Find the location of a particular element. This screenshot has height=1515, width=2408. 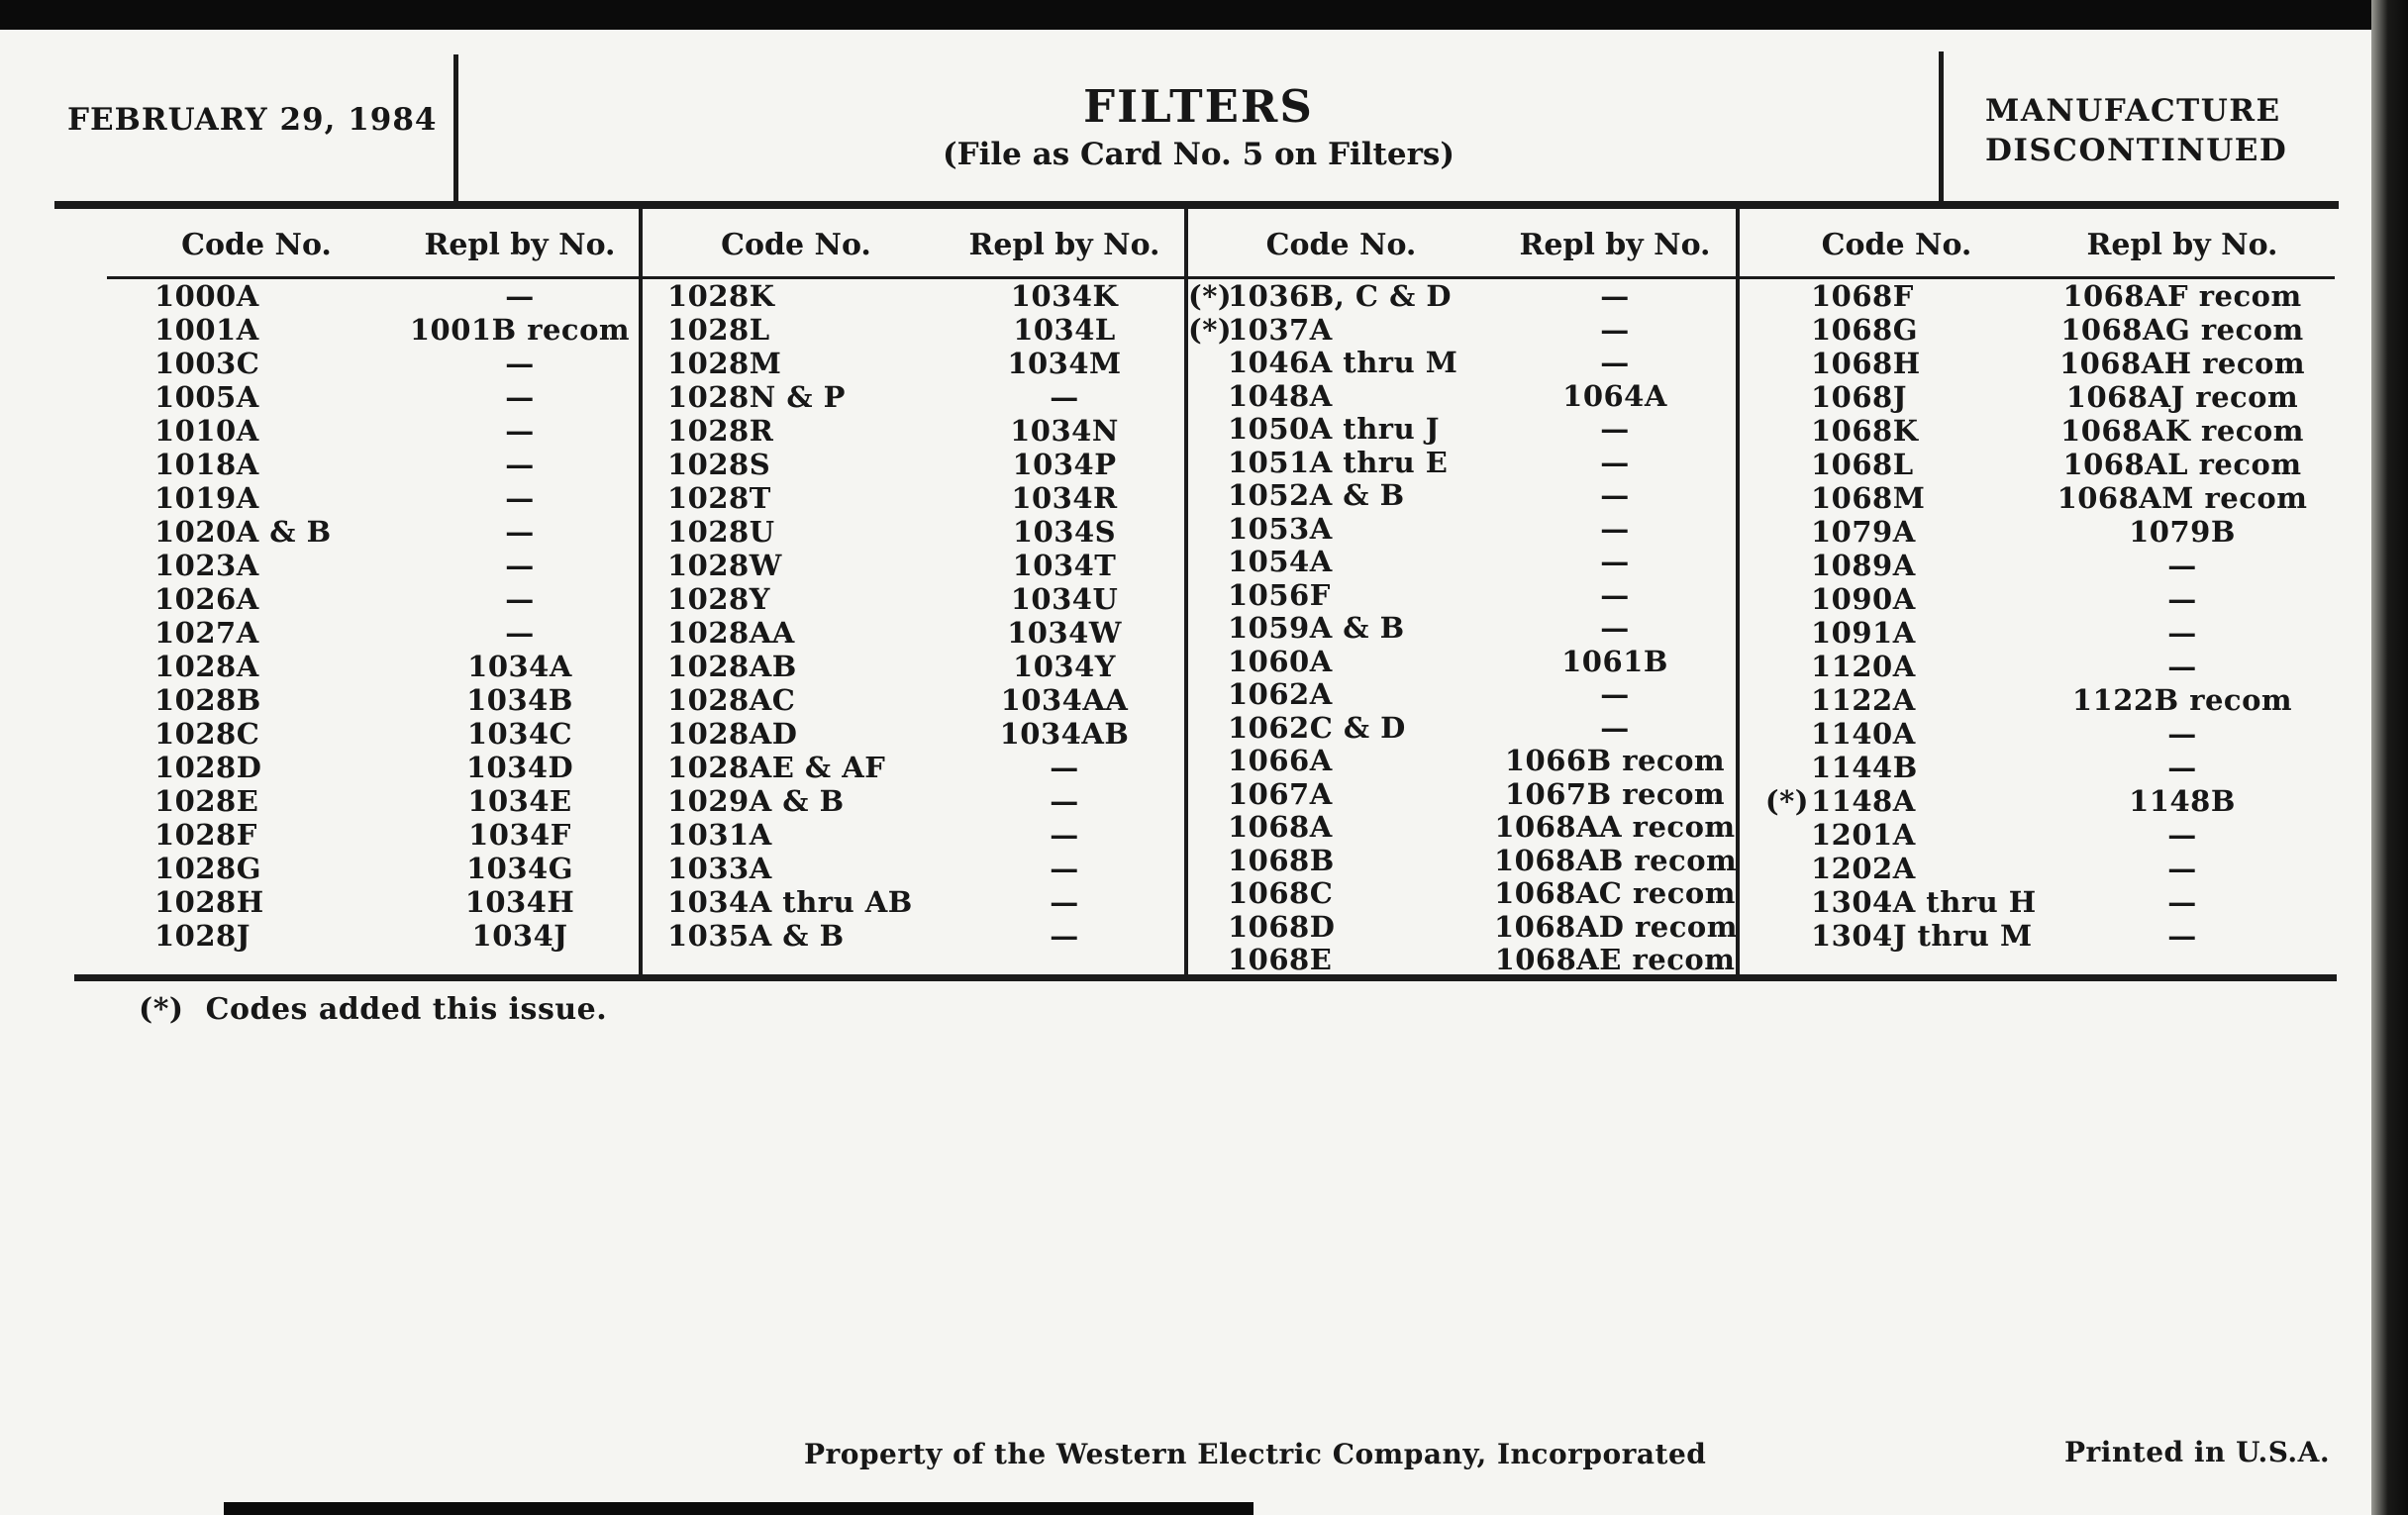

status-line-2: DISCONTINUED is located at coordinates (2136, 151).